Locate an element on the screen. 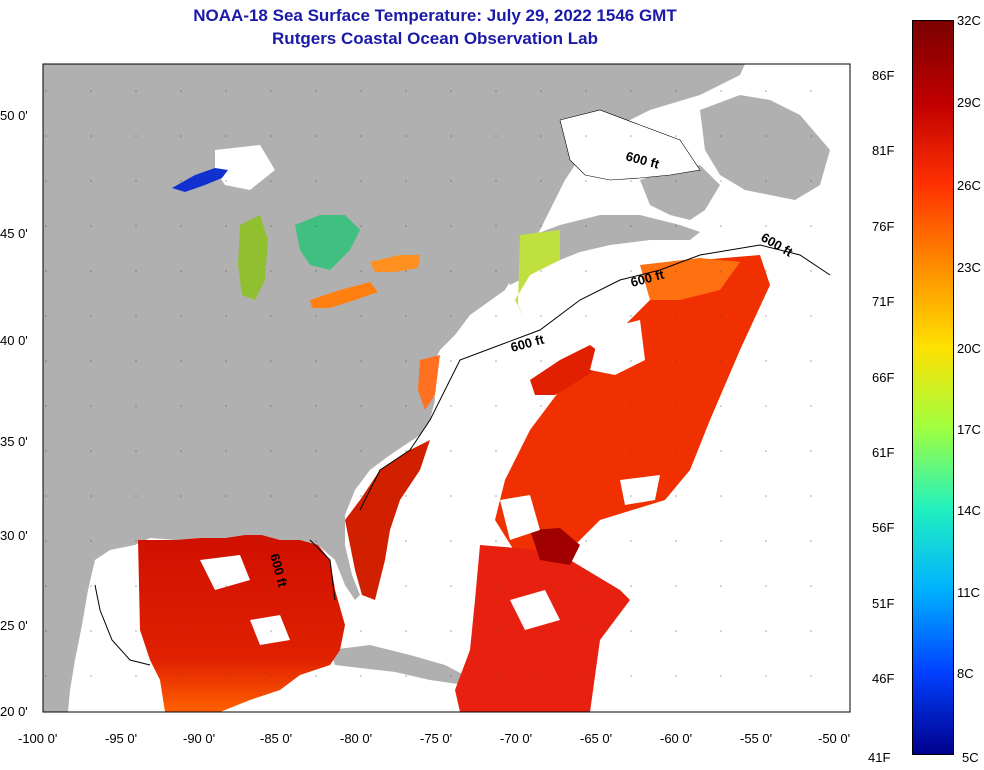  colorbar-celsius-label: 5C is located at coordinates (970, 757).